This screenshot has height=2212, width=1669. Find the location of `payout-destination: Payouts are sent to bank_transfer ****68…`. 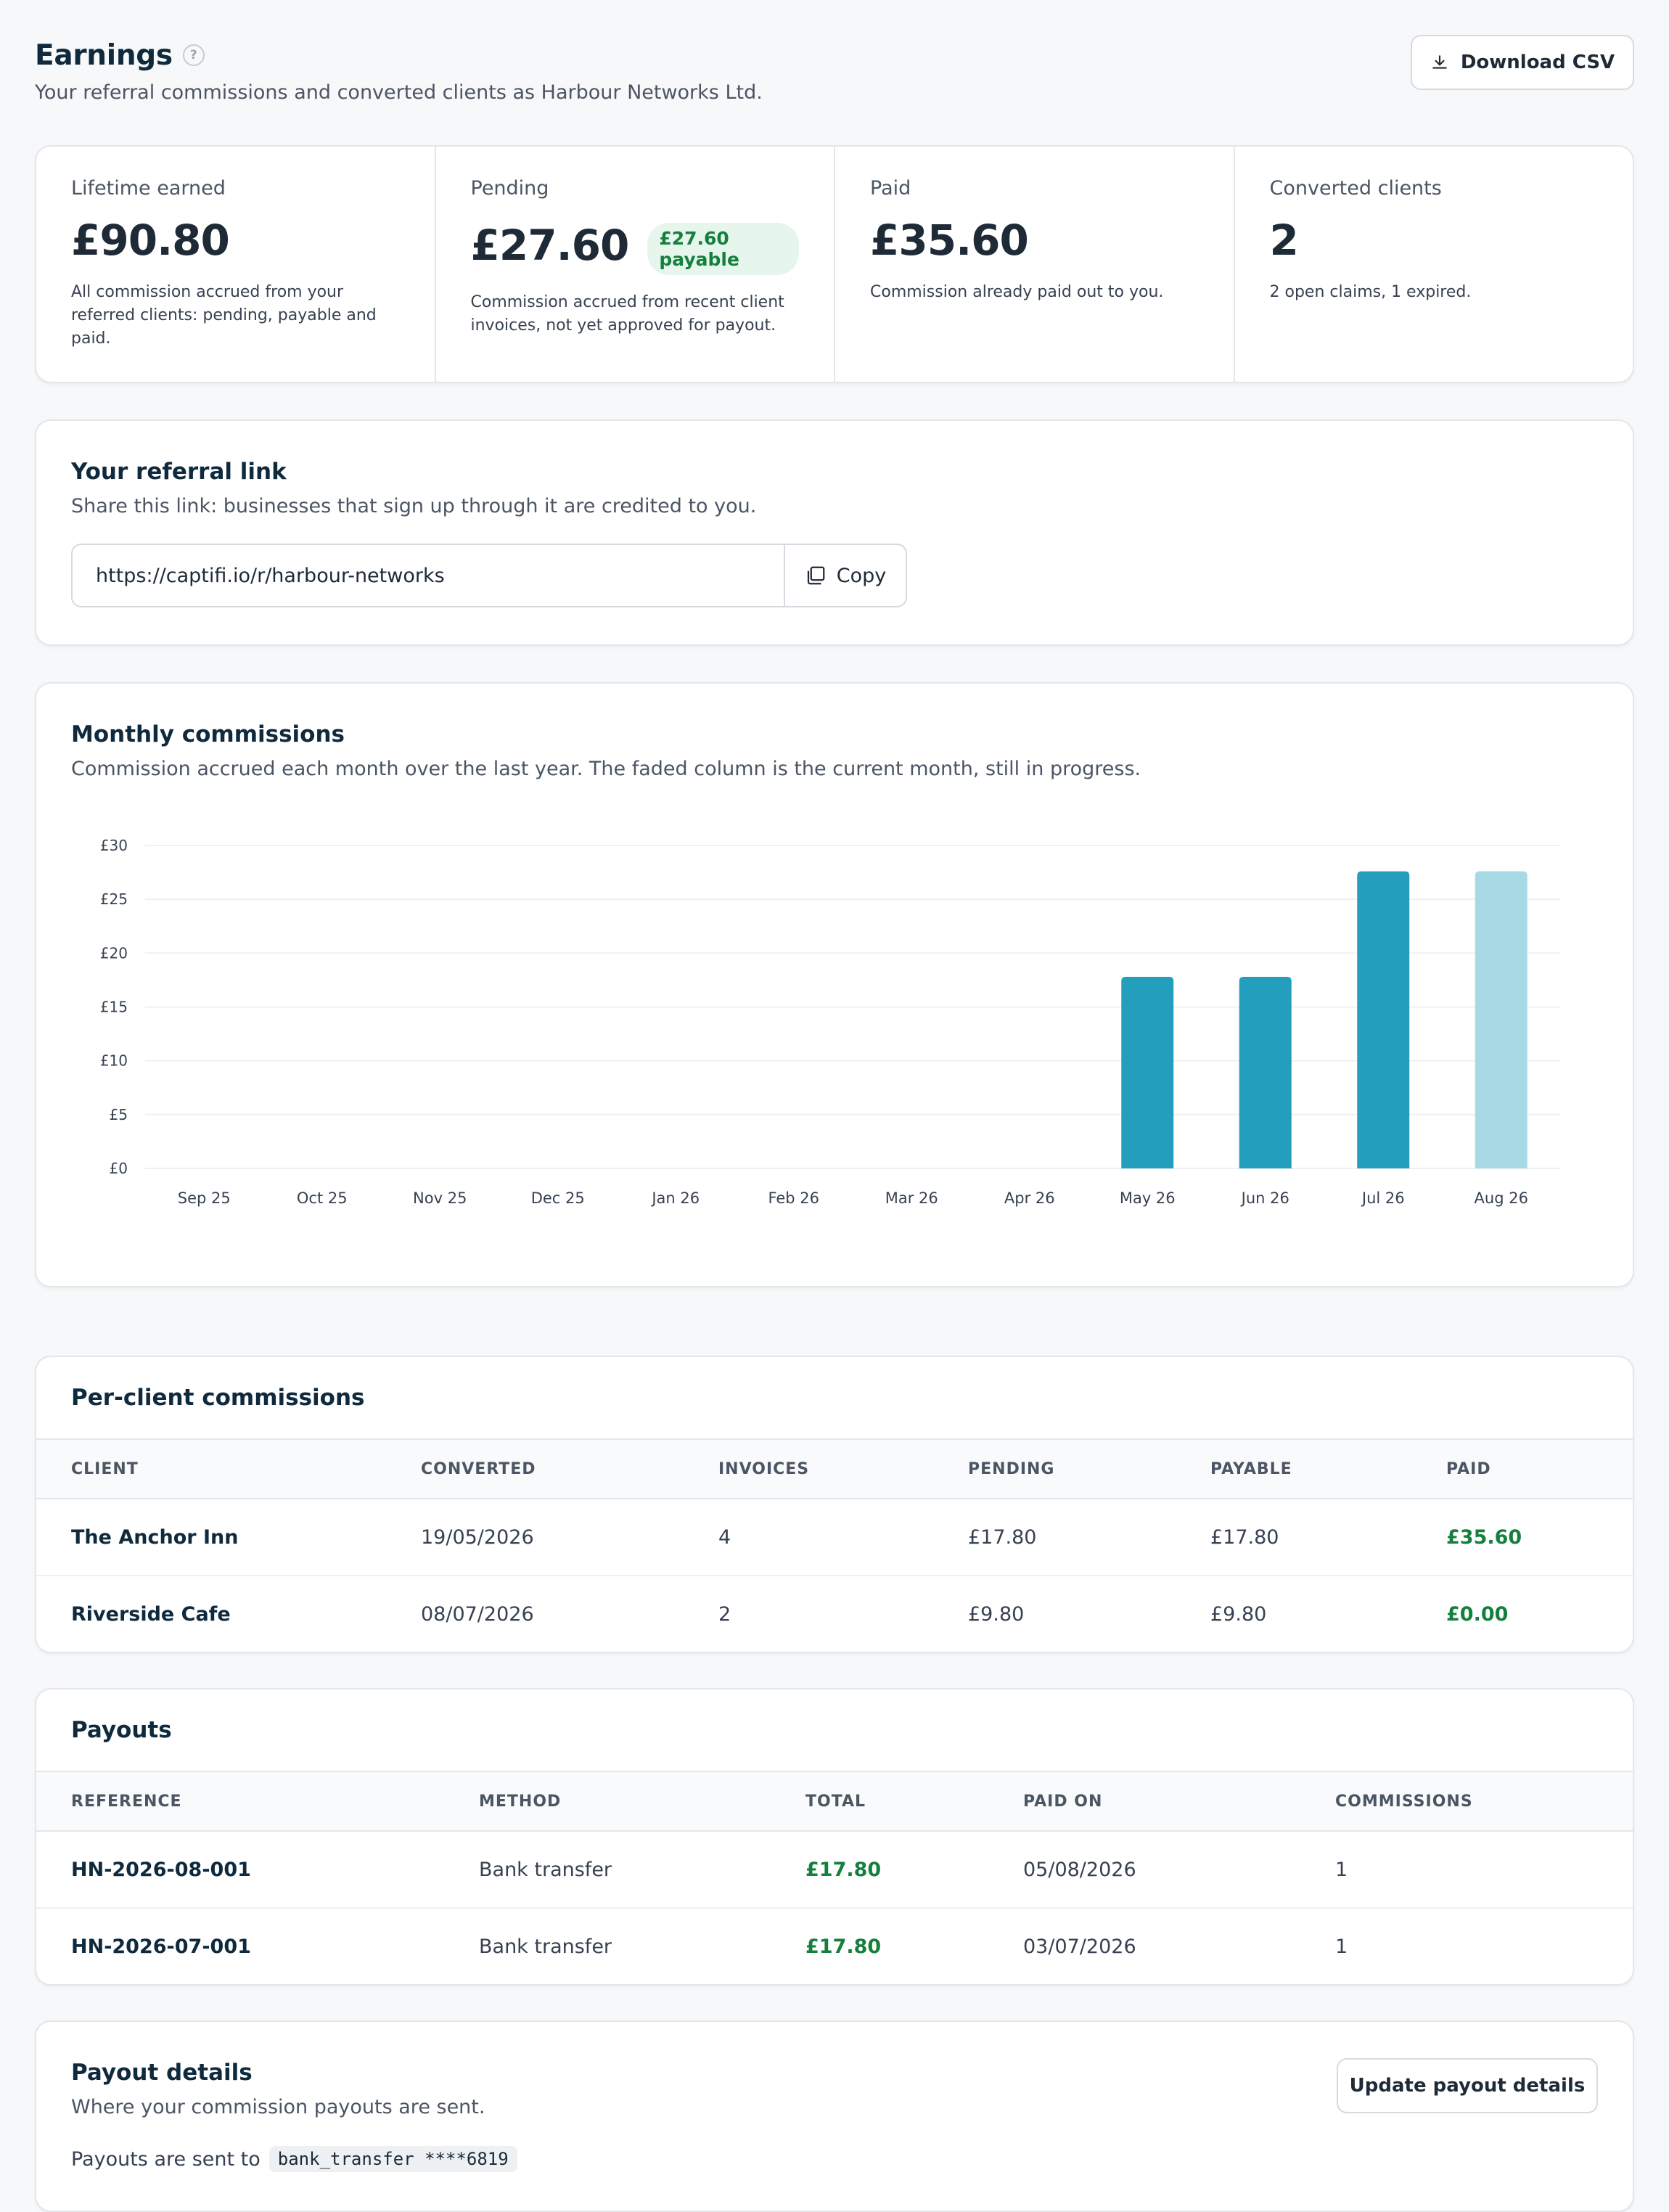

payout-destination: Payouts are sent to bank_transfer ****68… is located at coordinates (834, 2159).